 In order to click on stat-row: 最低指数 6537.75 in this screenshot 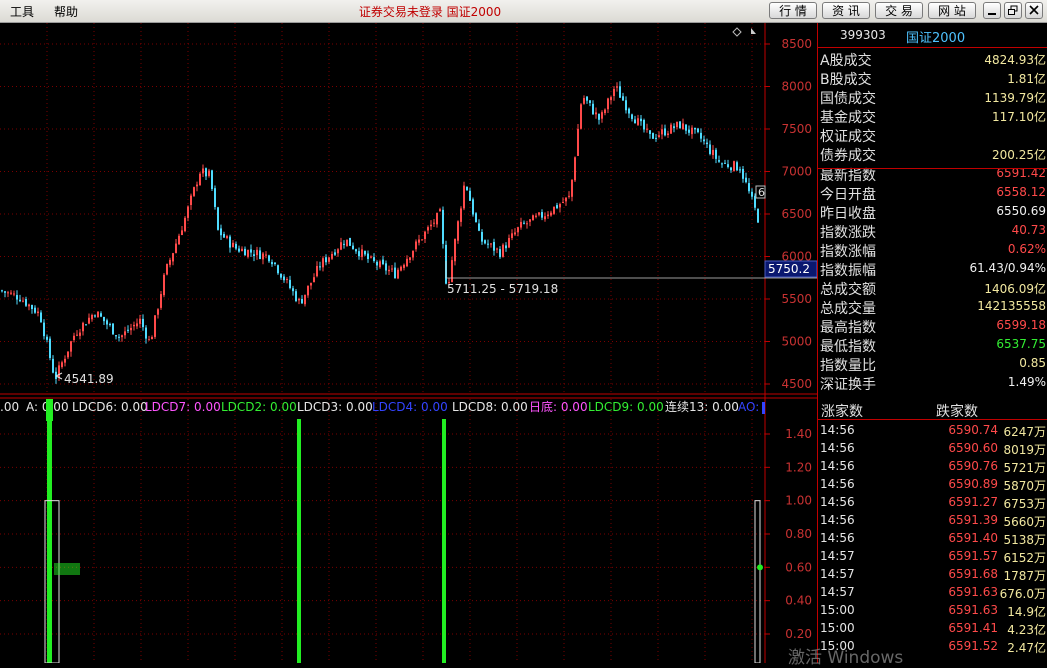, I will do `click(932, 345)`.